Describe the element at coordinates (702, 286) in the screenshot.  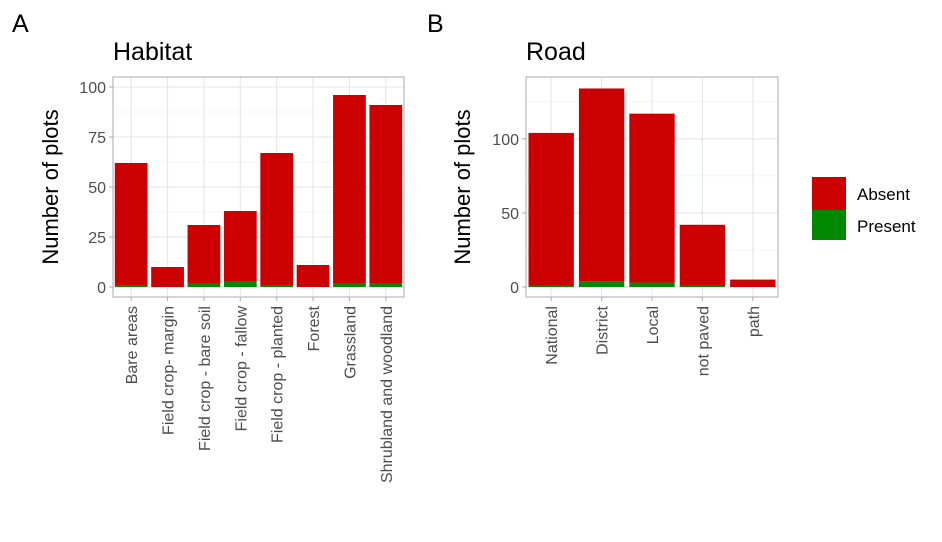
I see `bar-present-not-paved` at that location.